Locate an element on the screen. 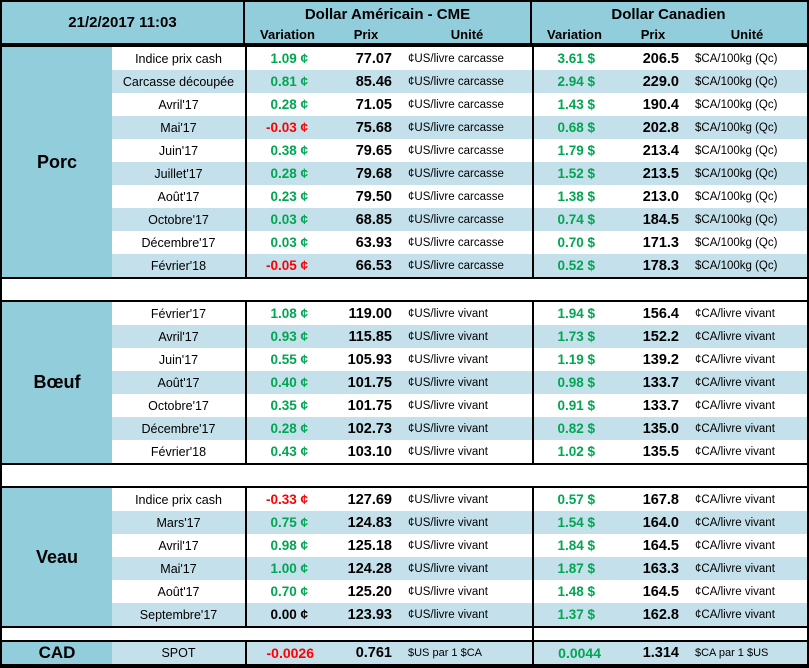  us-prix: 119.00 is located at coordinates (370, 313).